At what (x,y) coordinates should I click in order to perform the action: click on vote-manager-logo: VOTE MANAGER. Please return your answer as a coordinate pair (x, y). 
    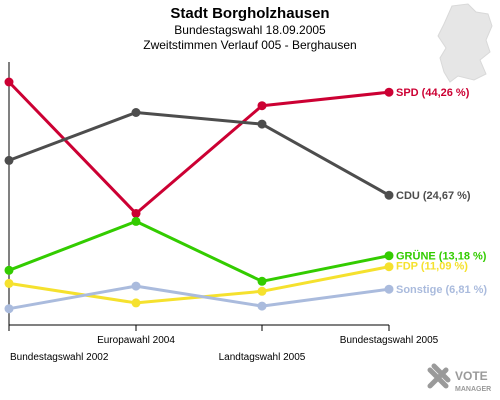
    Looking at the image, I should click on (459, 378).